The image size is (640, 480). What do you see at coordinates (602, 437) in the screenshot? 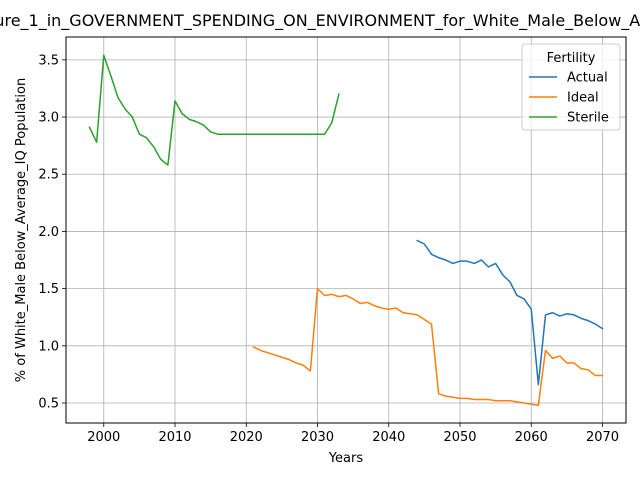
I see `x-tick-label: 2070` at bounding box center [602, 437].